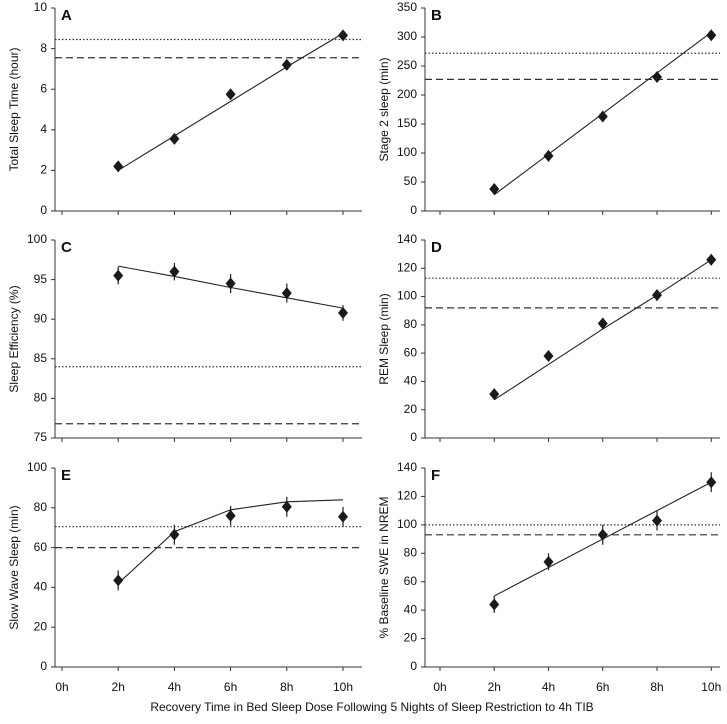 The width and height of the screenshot is (727, 724). What do you see at coordinates (407, 123) in the screenshot?
I see `y-tick-label: 150` at bounding box center [407, 123].